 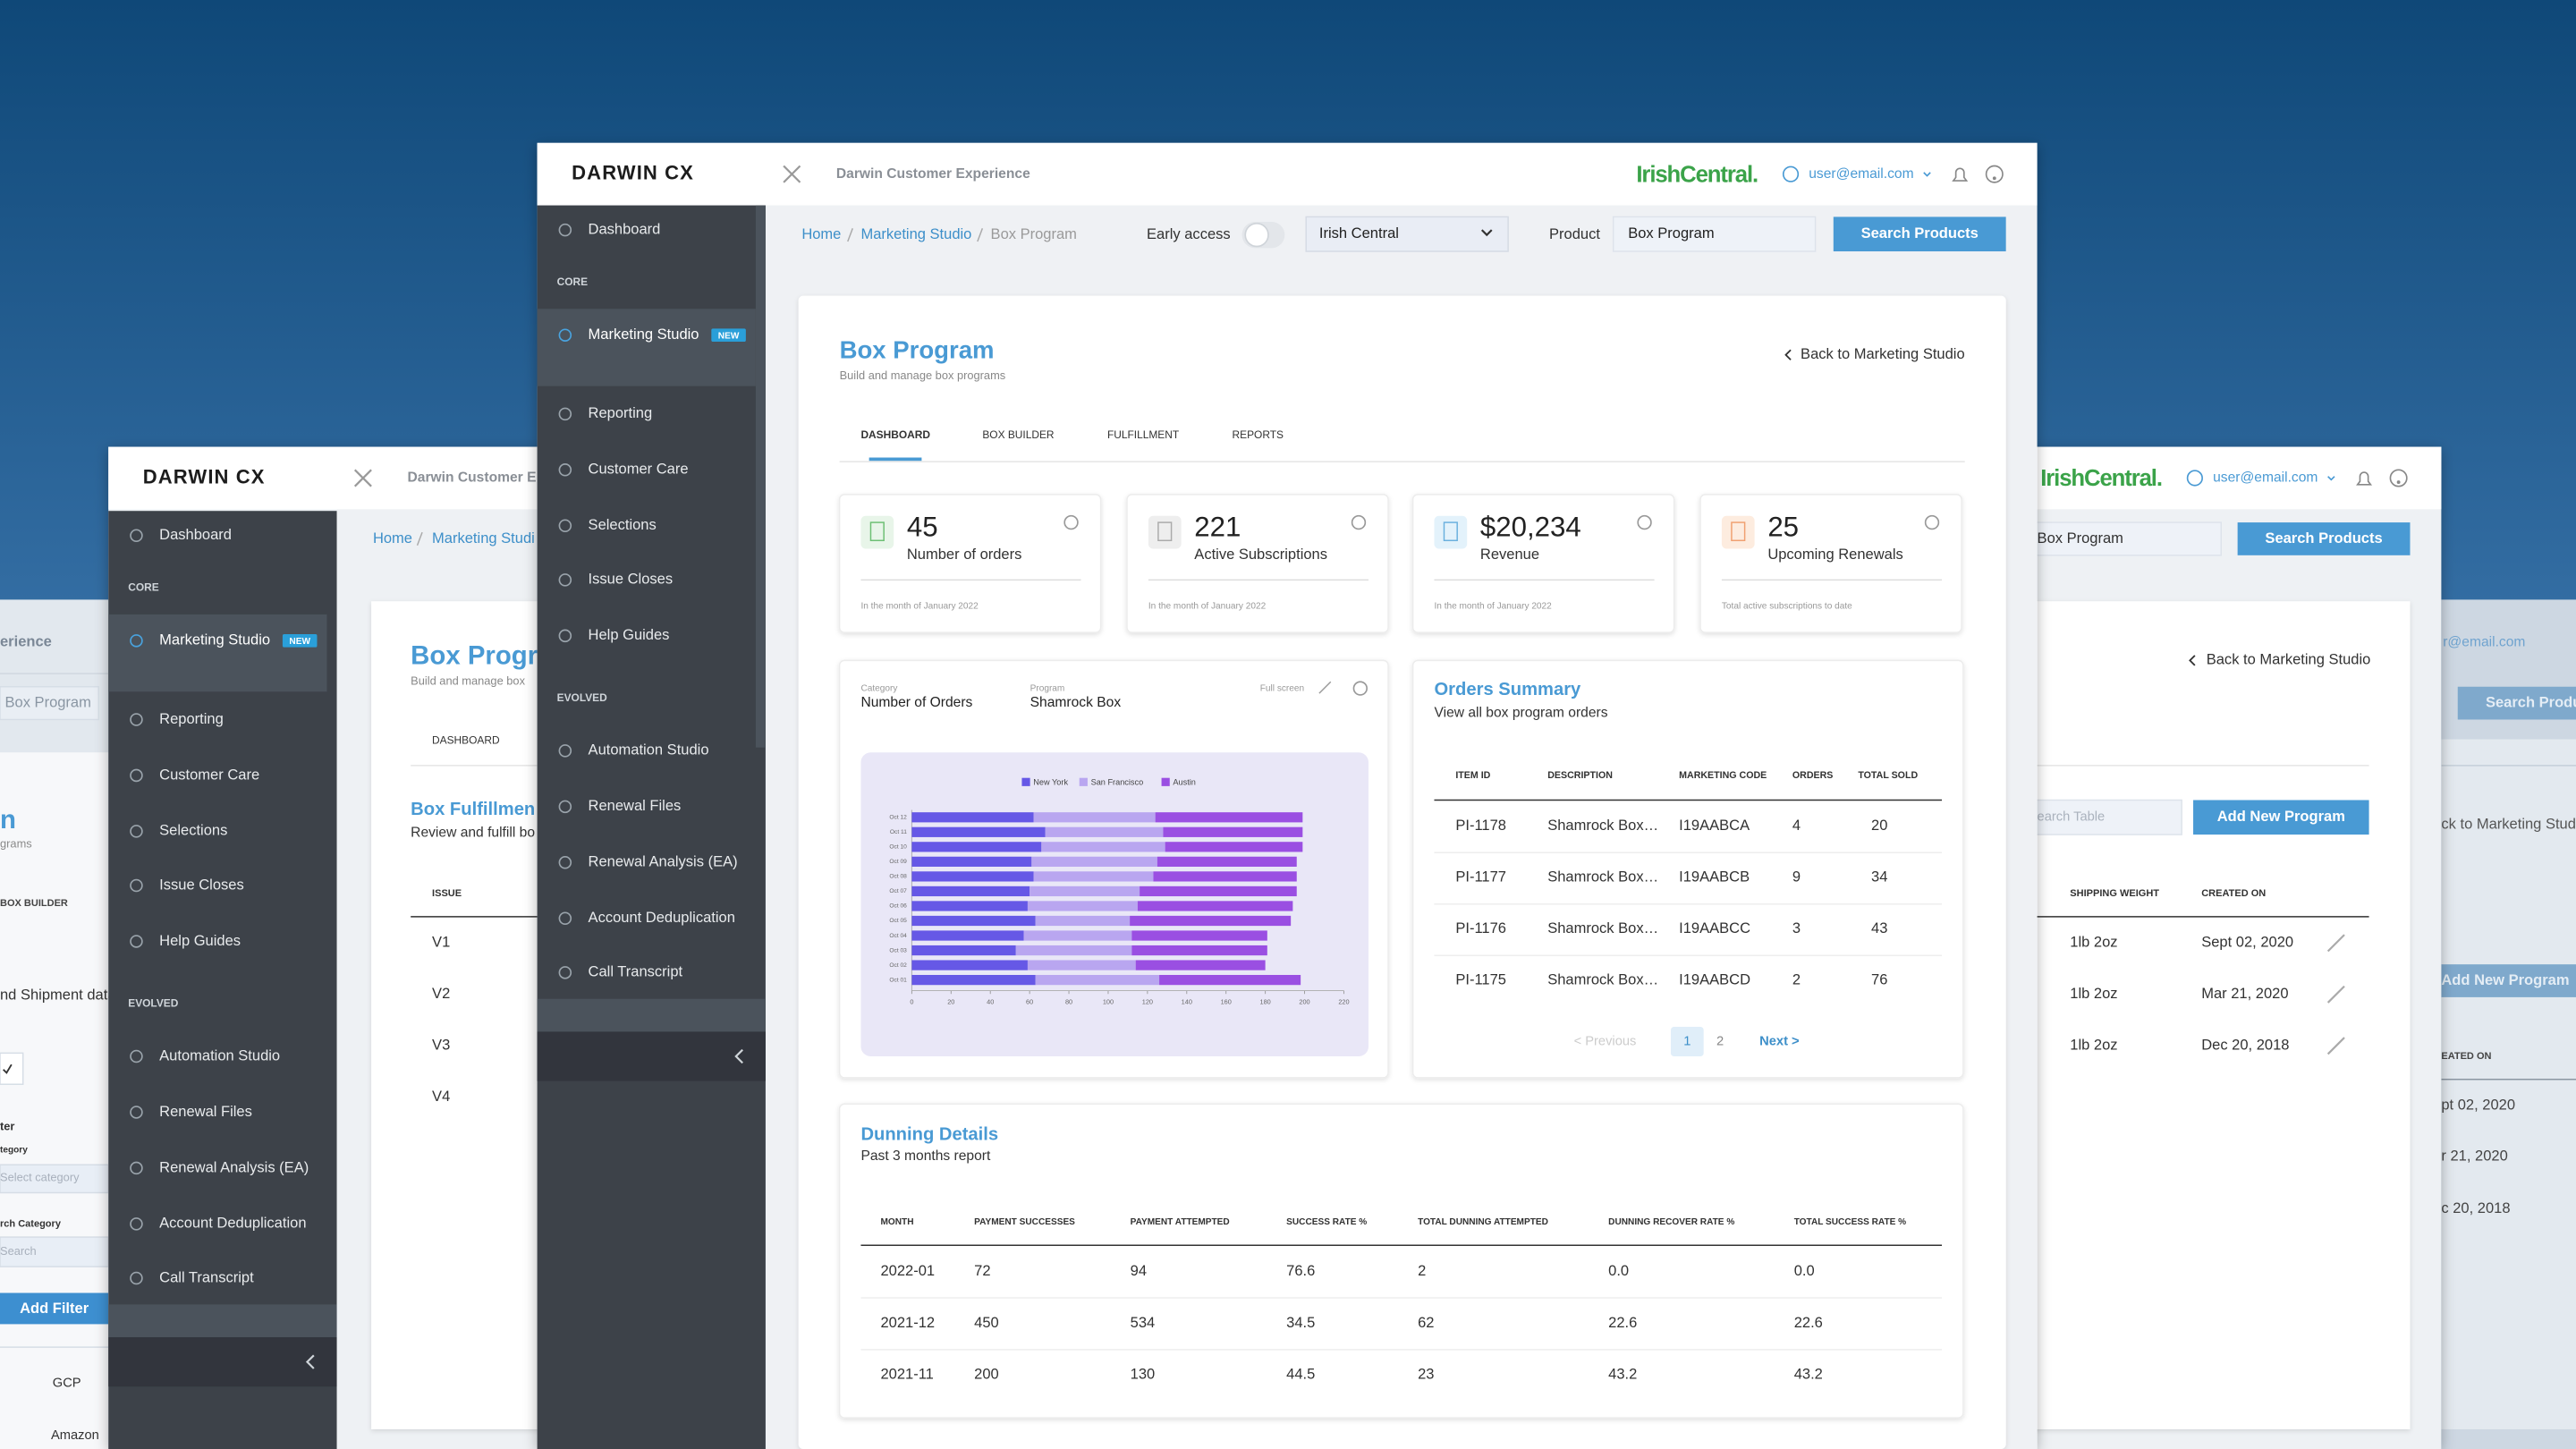 I want to click on dunning-card, so click(x=1401, y=1261).